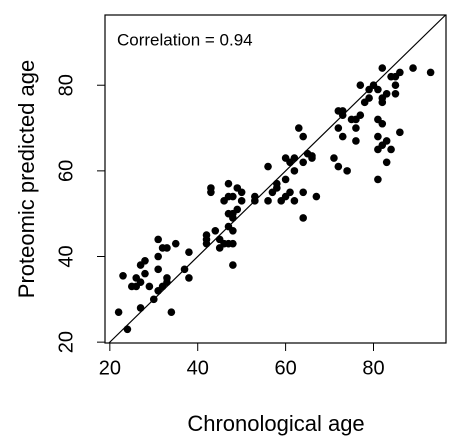  Describe the element at coordinates (66, 171) in the screenshot. I see `y-tick-label: 60` at that location.